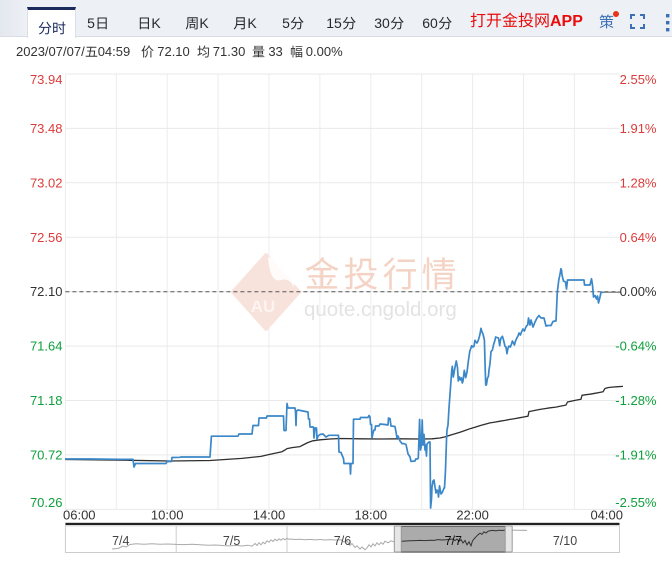 The image size is (672, 562). Describe the element at coordinates (263, 306) in the screenshot. I see `svg-text: AU` at that location.